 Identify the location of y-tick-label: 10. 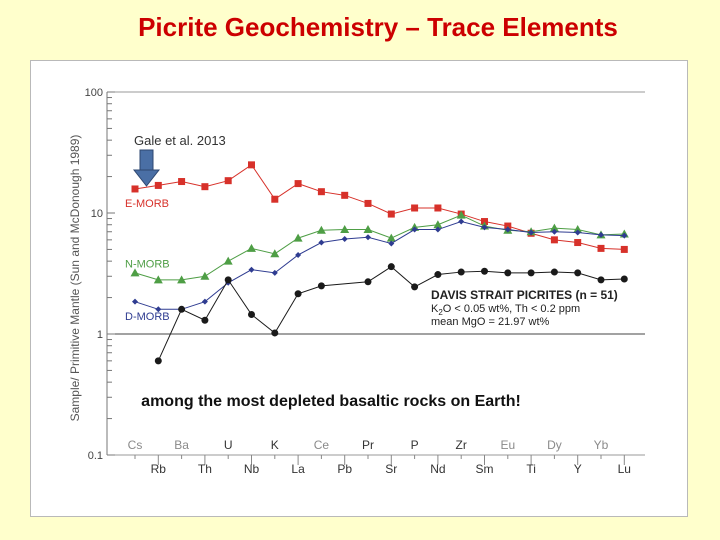
(97, 214).